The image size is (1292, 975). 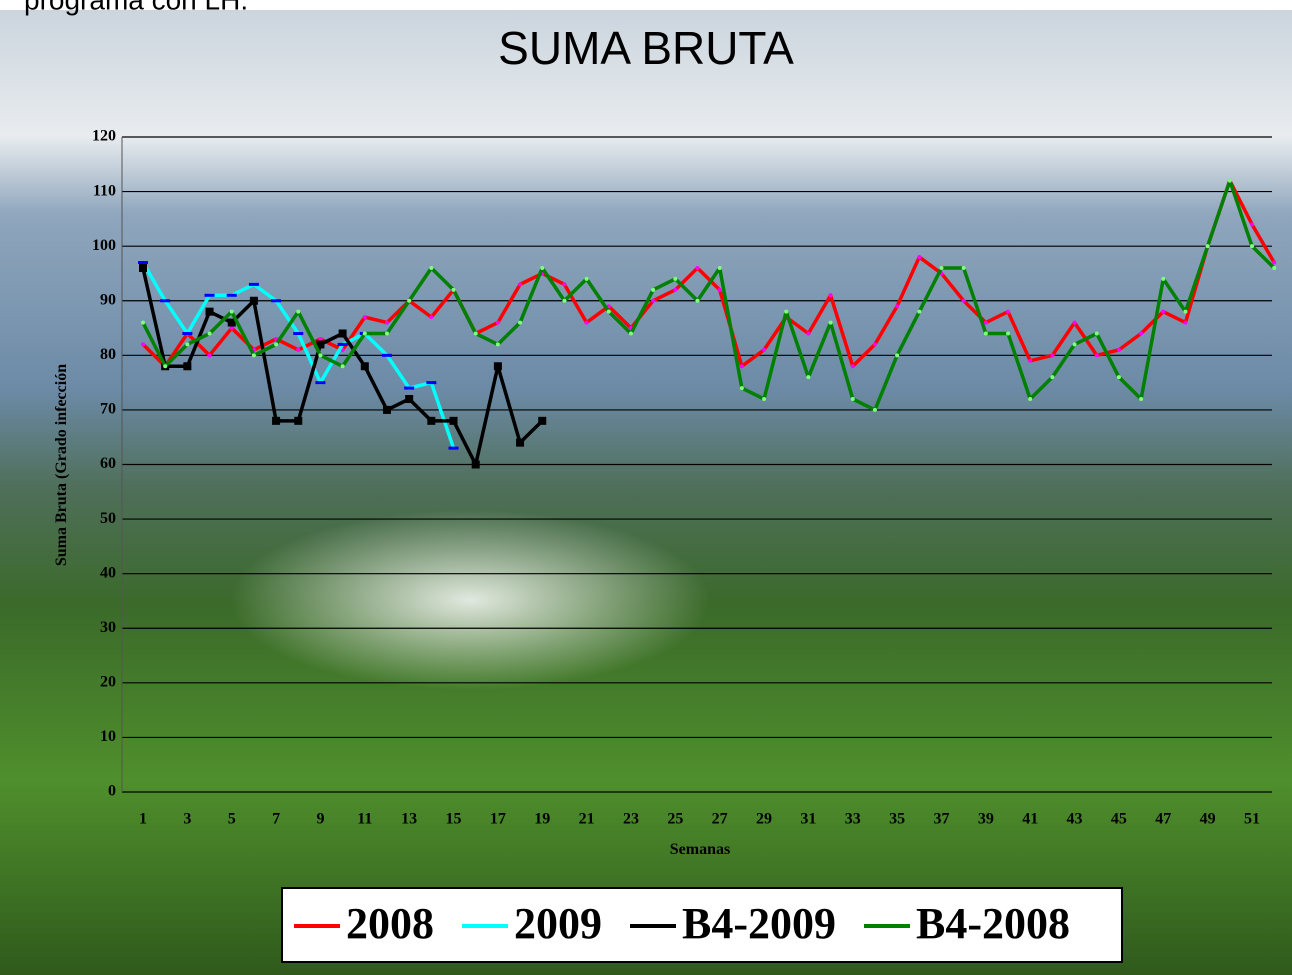 I want to click on legend-label: 2009, so click(x=558, y=923).